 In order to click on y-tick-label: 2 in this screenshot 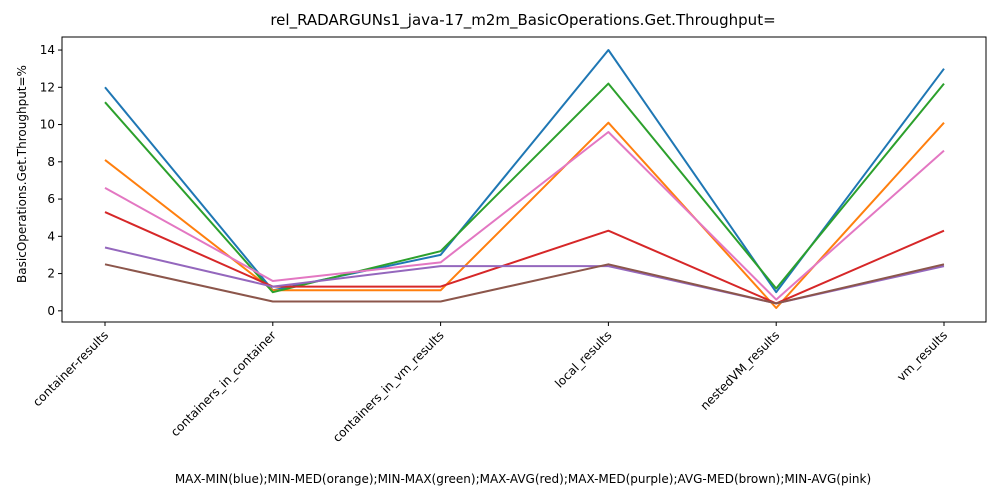, I will do `click(51, 274)`.